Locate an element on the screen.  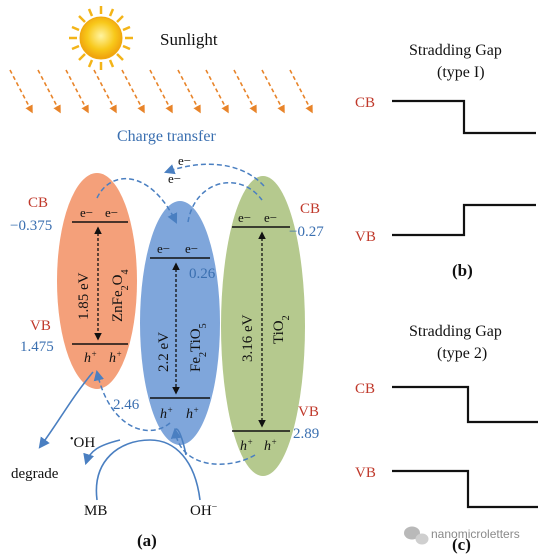
fe2tio5-formula: Fe2TiO5 is located at coordinates (198, 347).